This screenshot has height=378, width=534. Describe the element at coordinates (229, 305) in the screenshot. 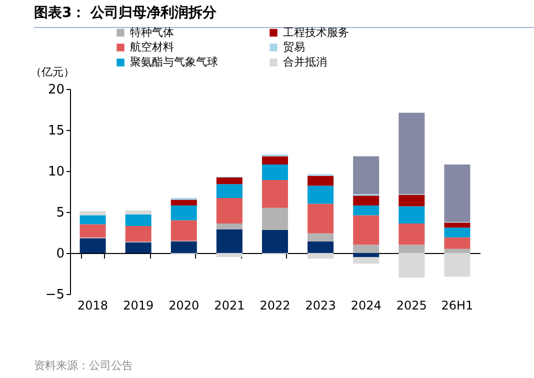

I see `x-tick-label: 2021` at that location.